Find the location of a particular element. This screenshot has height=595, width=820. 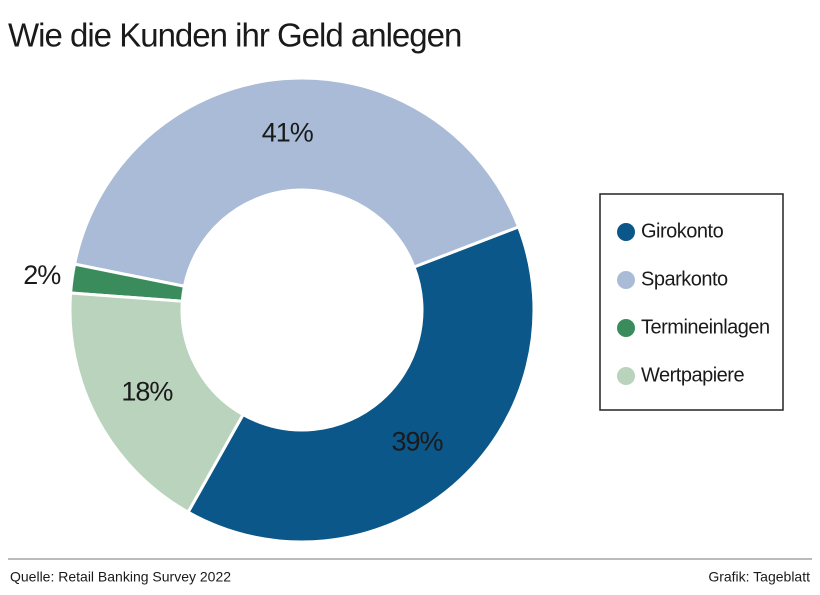

legend-label: Wertpapiere is located at coordinates (692, 375).